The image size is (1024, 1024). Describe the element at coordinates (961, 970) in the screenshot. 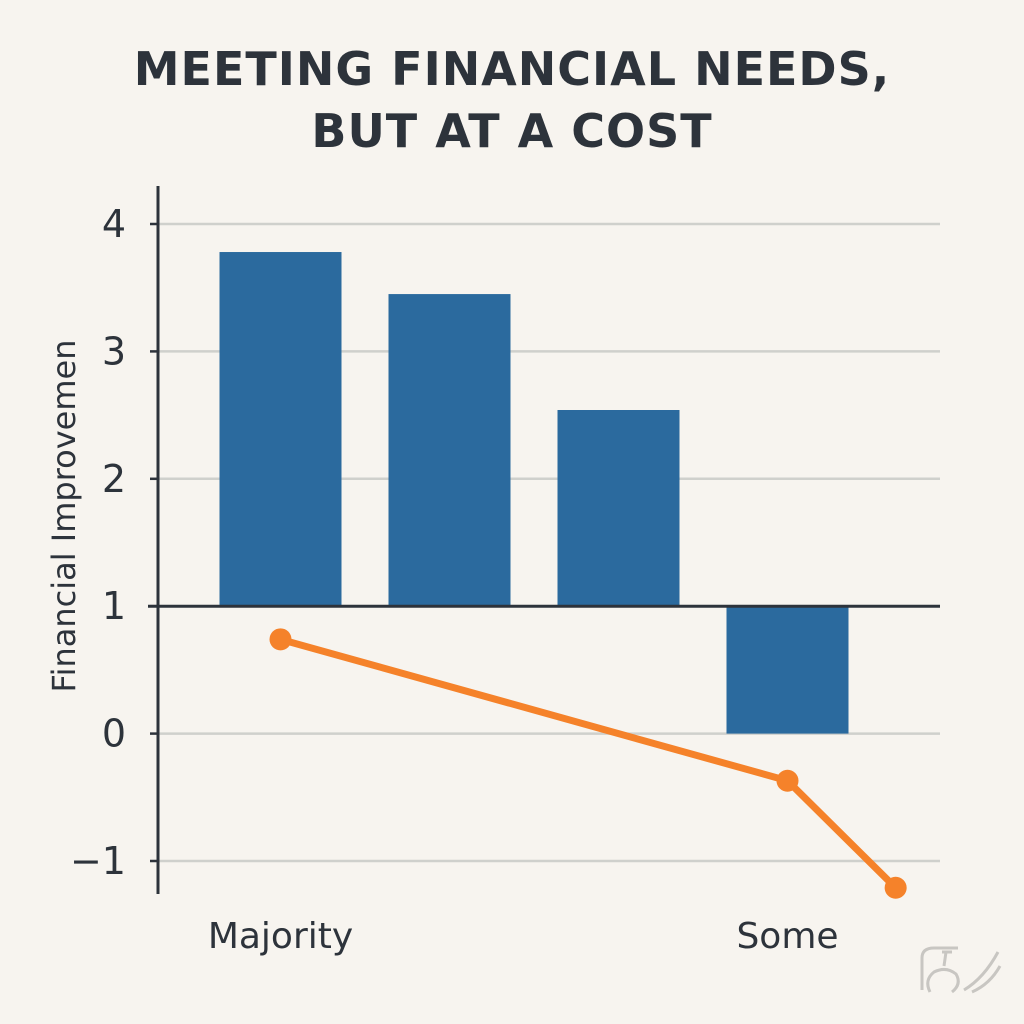

I see `watermark-logo-icon` at that location.